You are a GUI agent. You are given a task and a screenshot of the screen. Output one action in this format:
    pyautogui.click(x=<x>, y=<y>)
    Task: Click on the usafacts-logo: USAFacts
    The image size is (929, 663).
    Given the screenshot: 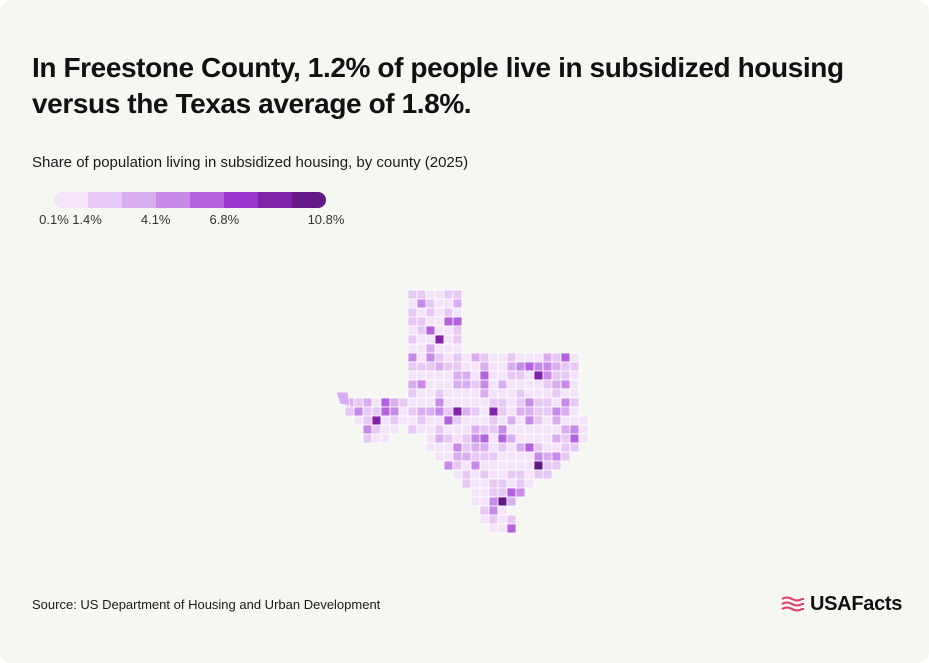 What is the action you would take?
    pyautogui.click(x=841, y=604)
    